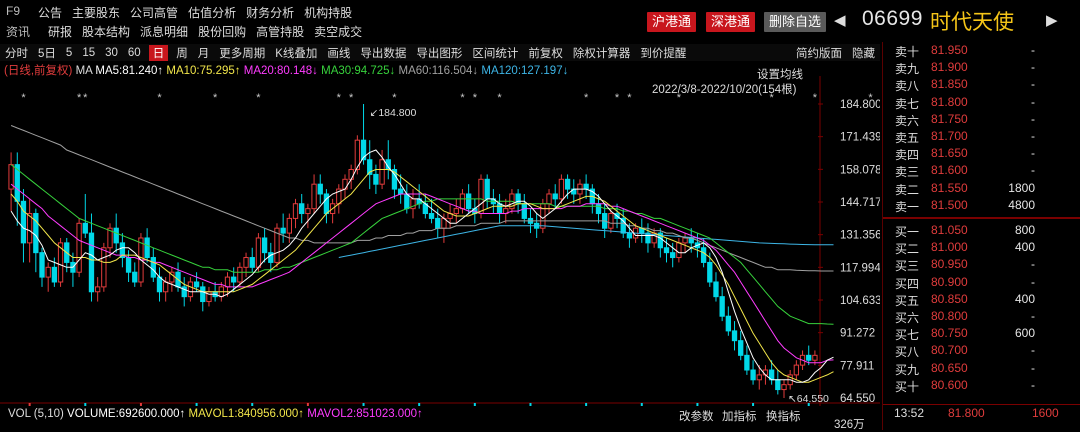 The width and height of the screenshot is (1080, 432). I want to click on volume-axis-tick: 326万, so click(849, 425).